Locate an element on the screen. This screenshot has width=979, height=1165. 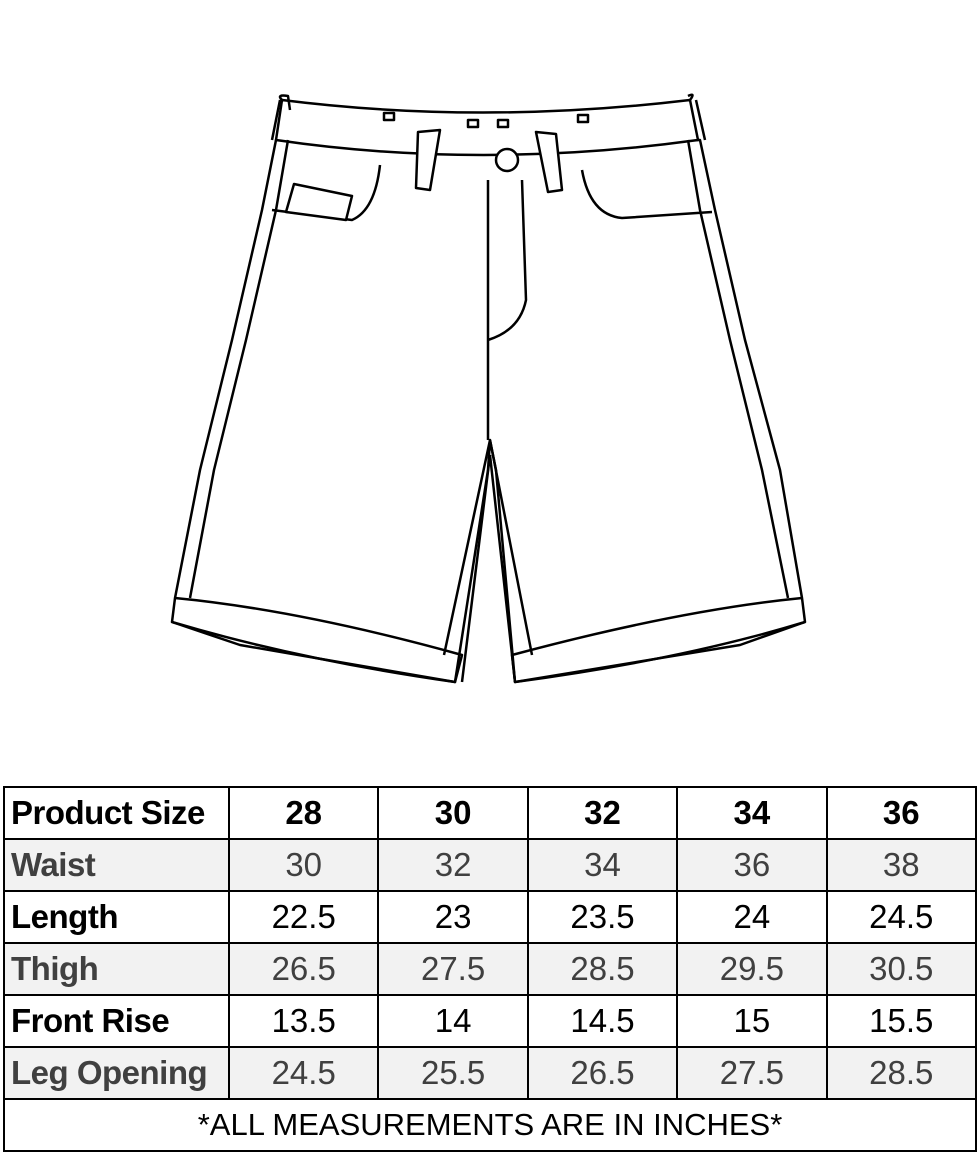
waistband is located at coordinates (487, 127).